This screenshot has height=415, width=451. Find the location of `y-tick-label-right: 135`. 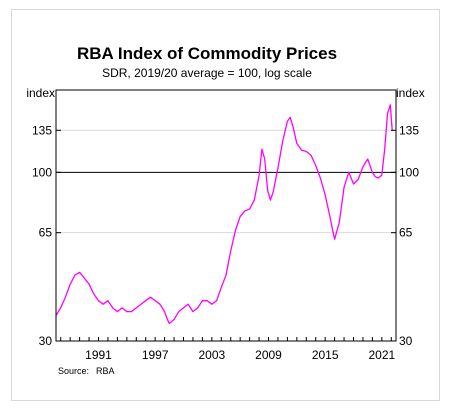

y-tick-label-right: 135 is located at coordinates (409, 130).